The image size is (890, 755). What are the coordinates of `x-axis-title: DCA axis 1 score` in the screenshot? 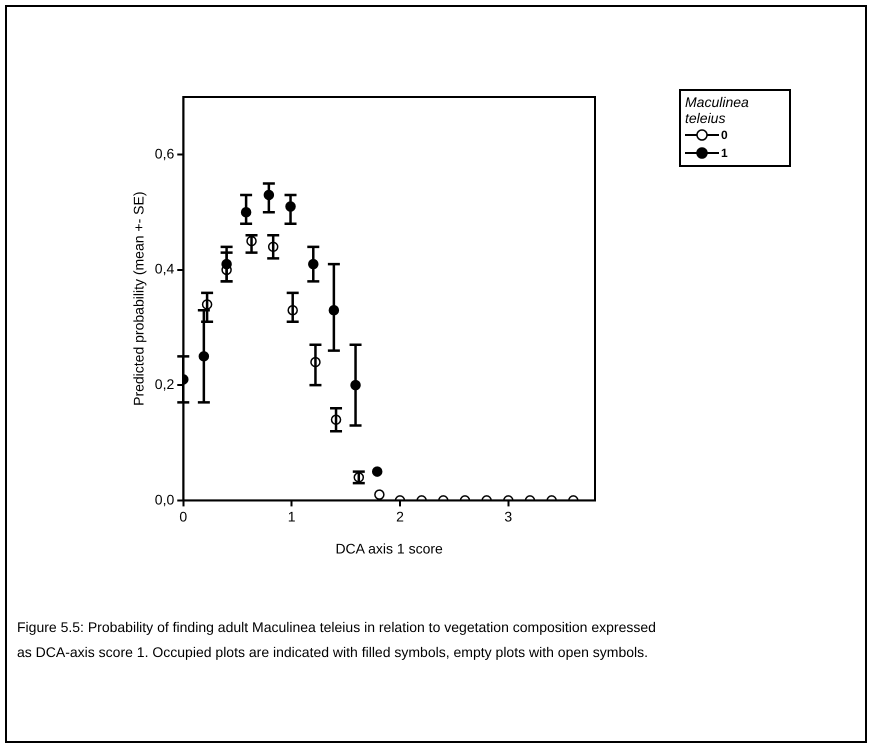 It's located at (389, 548).